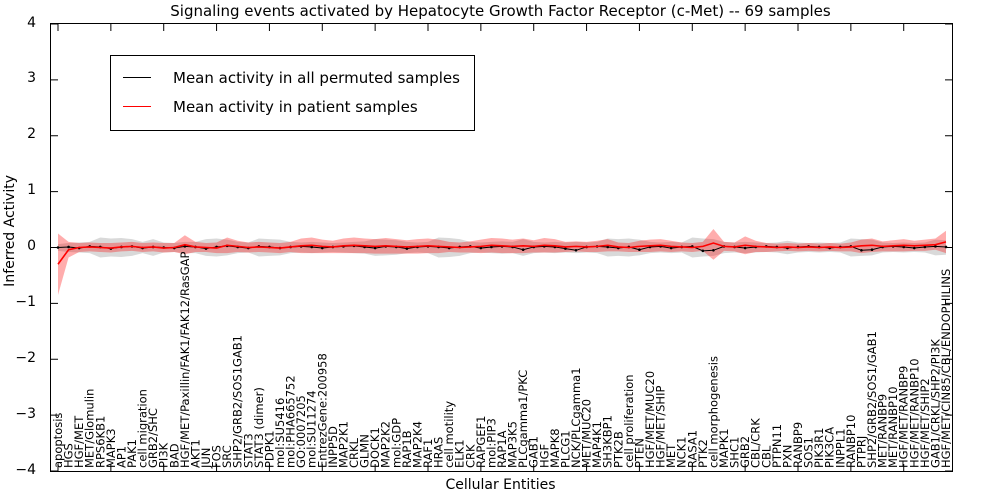 The height and width of the screenshot is (500, 1000). I want to click on x-category-label: HGF/MET, so click(79, 441).